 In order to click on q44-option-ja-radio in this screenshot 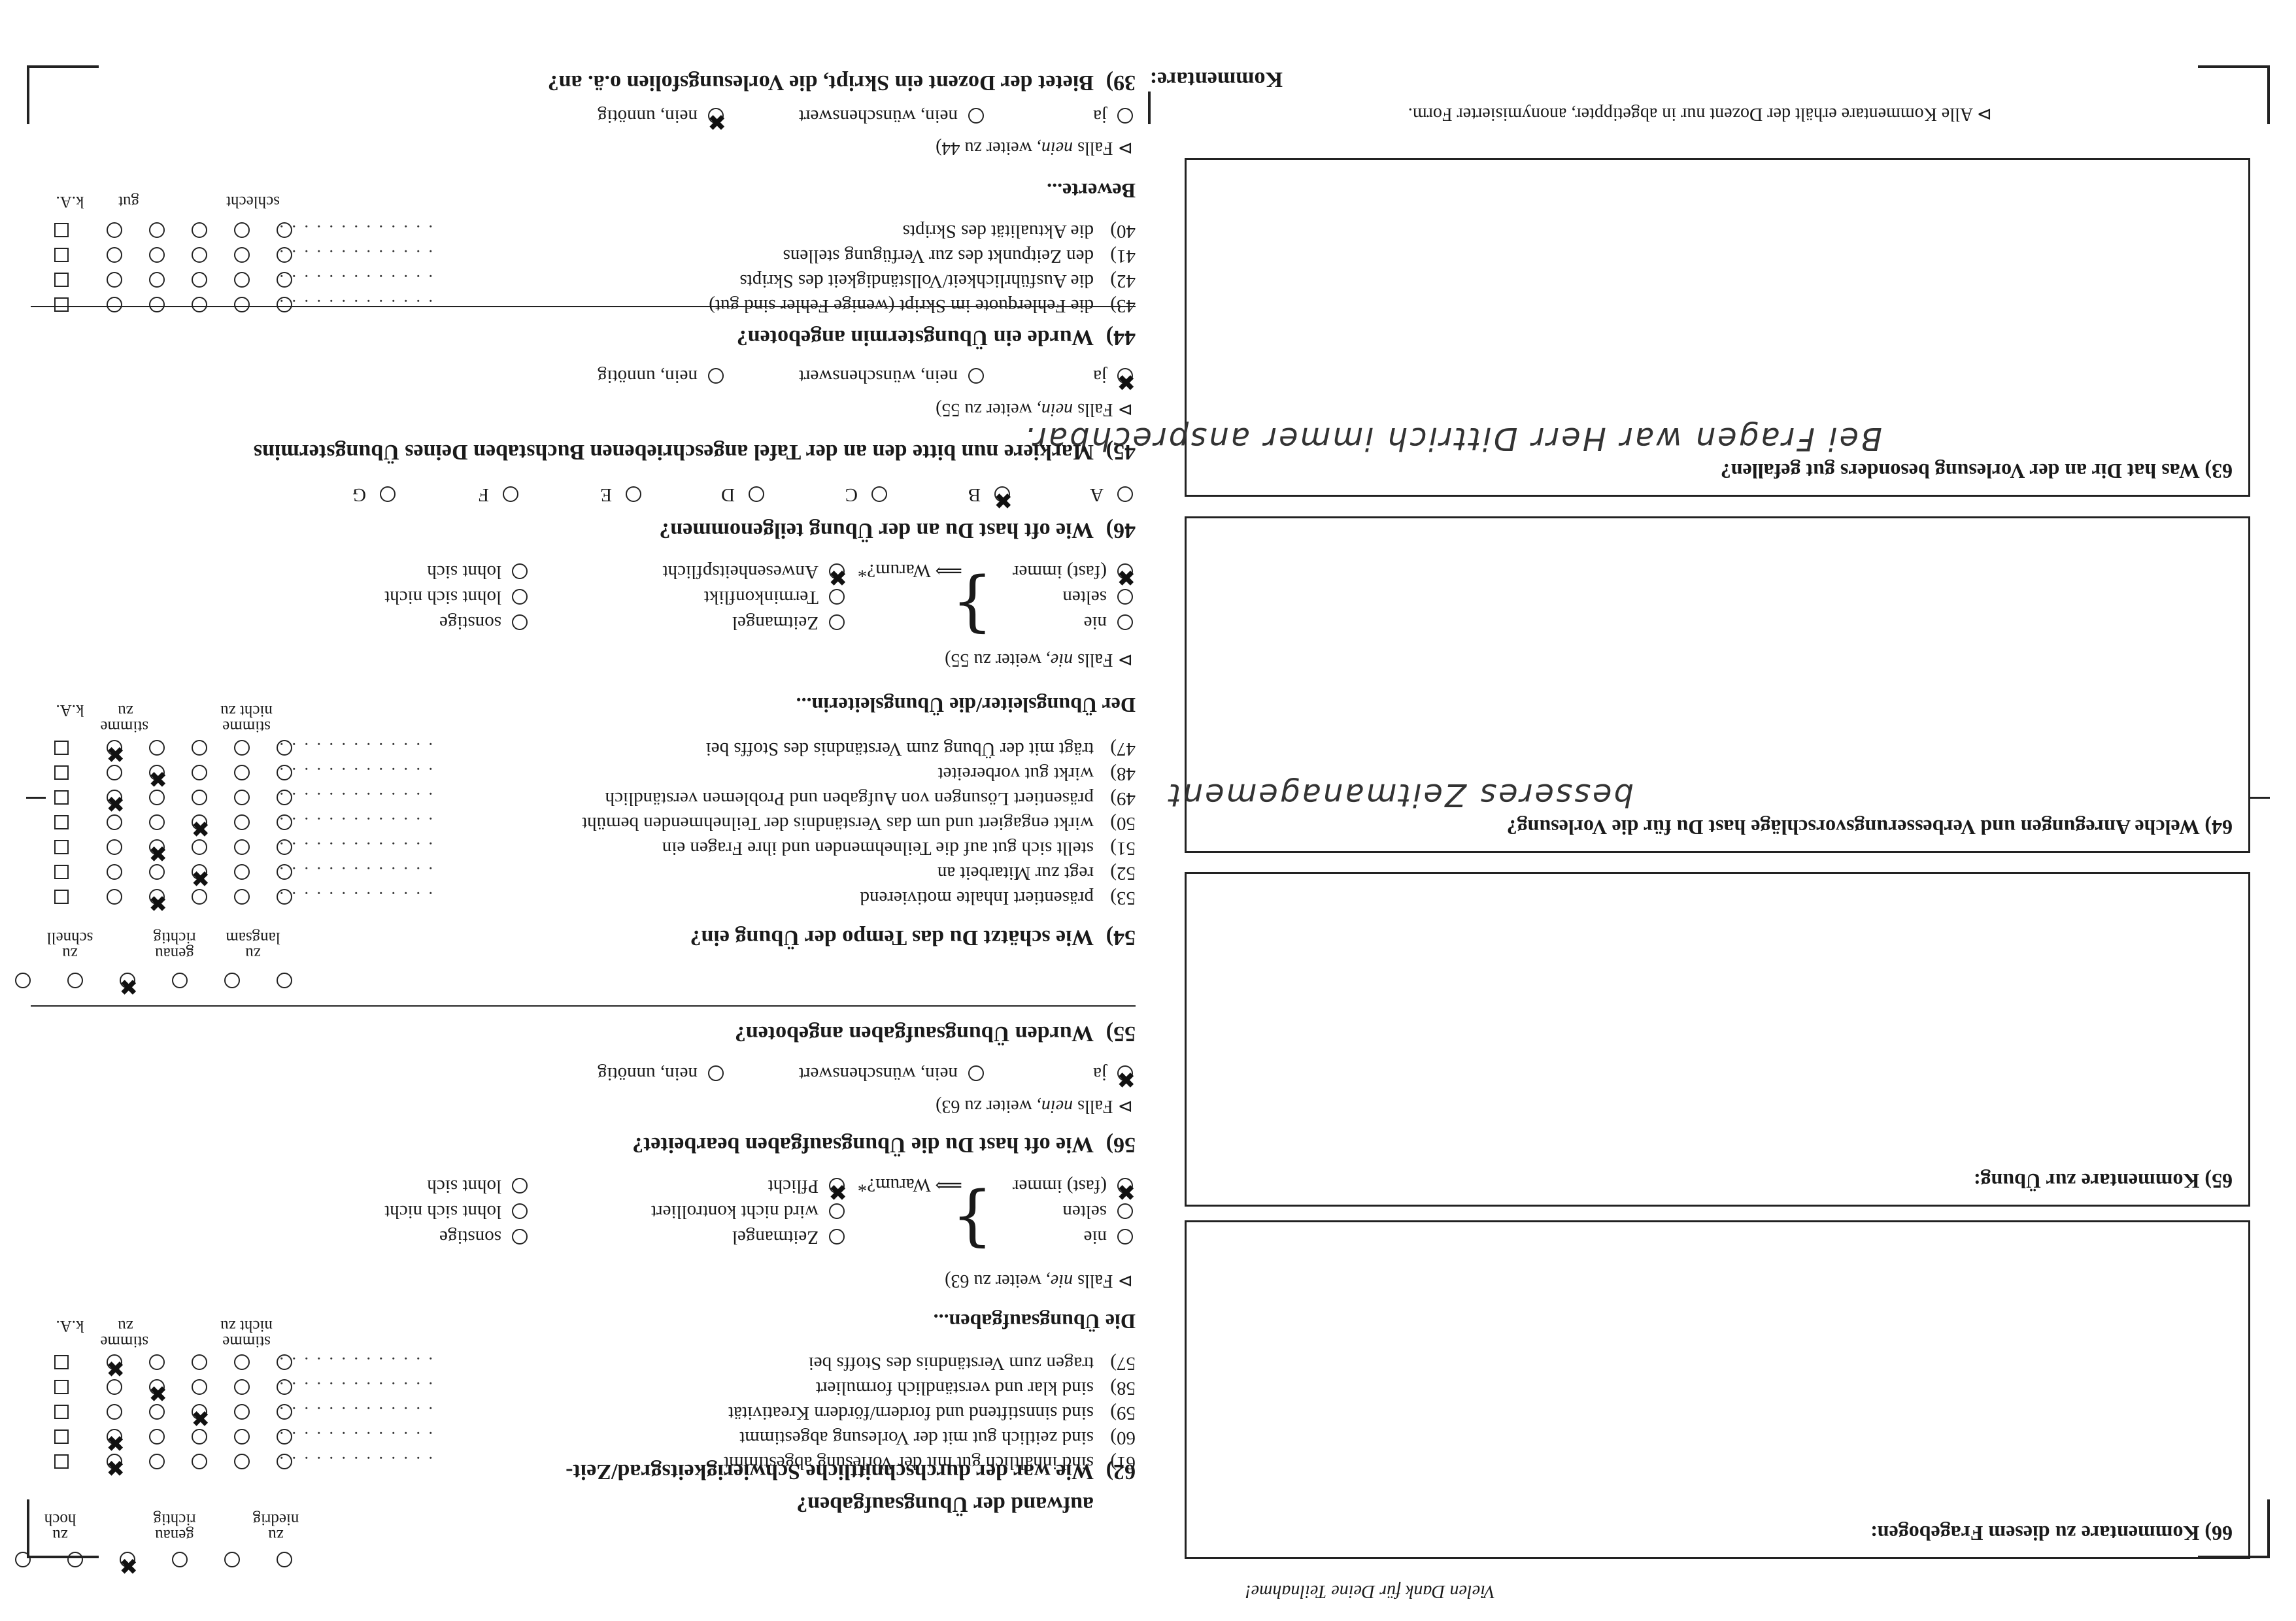, I will do `click(1125, 376)`.